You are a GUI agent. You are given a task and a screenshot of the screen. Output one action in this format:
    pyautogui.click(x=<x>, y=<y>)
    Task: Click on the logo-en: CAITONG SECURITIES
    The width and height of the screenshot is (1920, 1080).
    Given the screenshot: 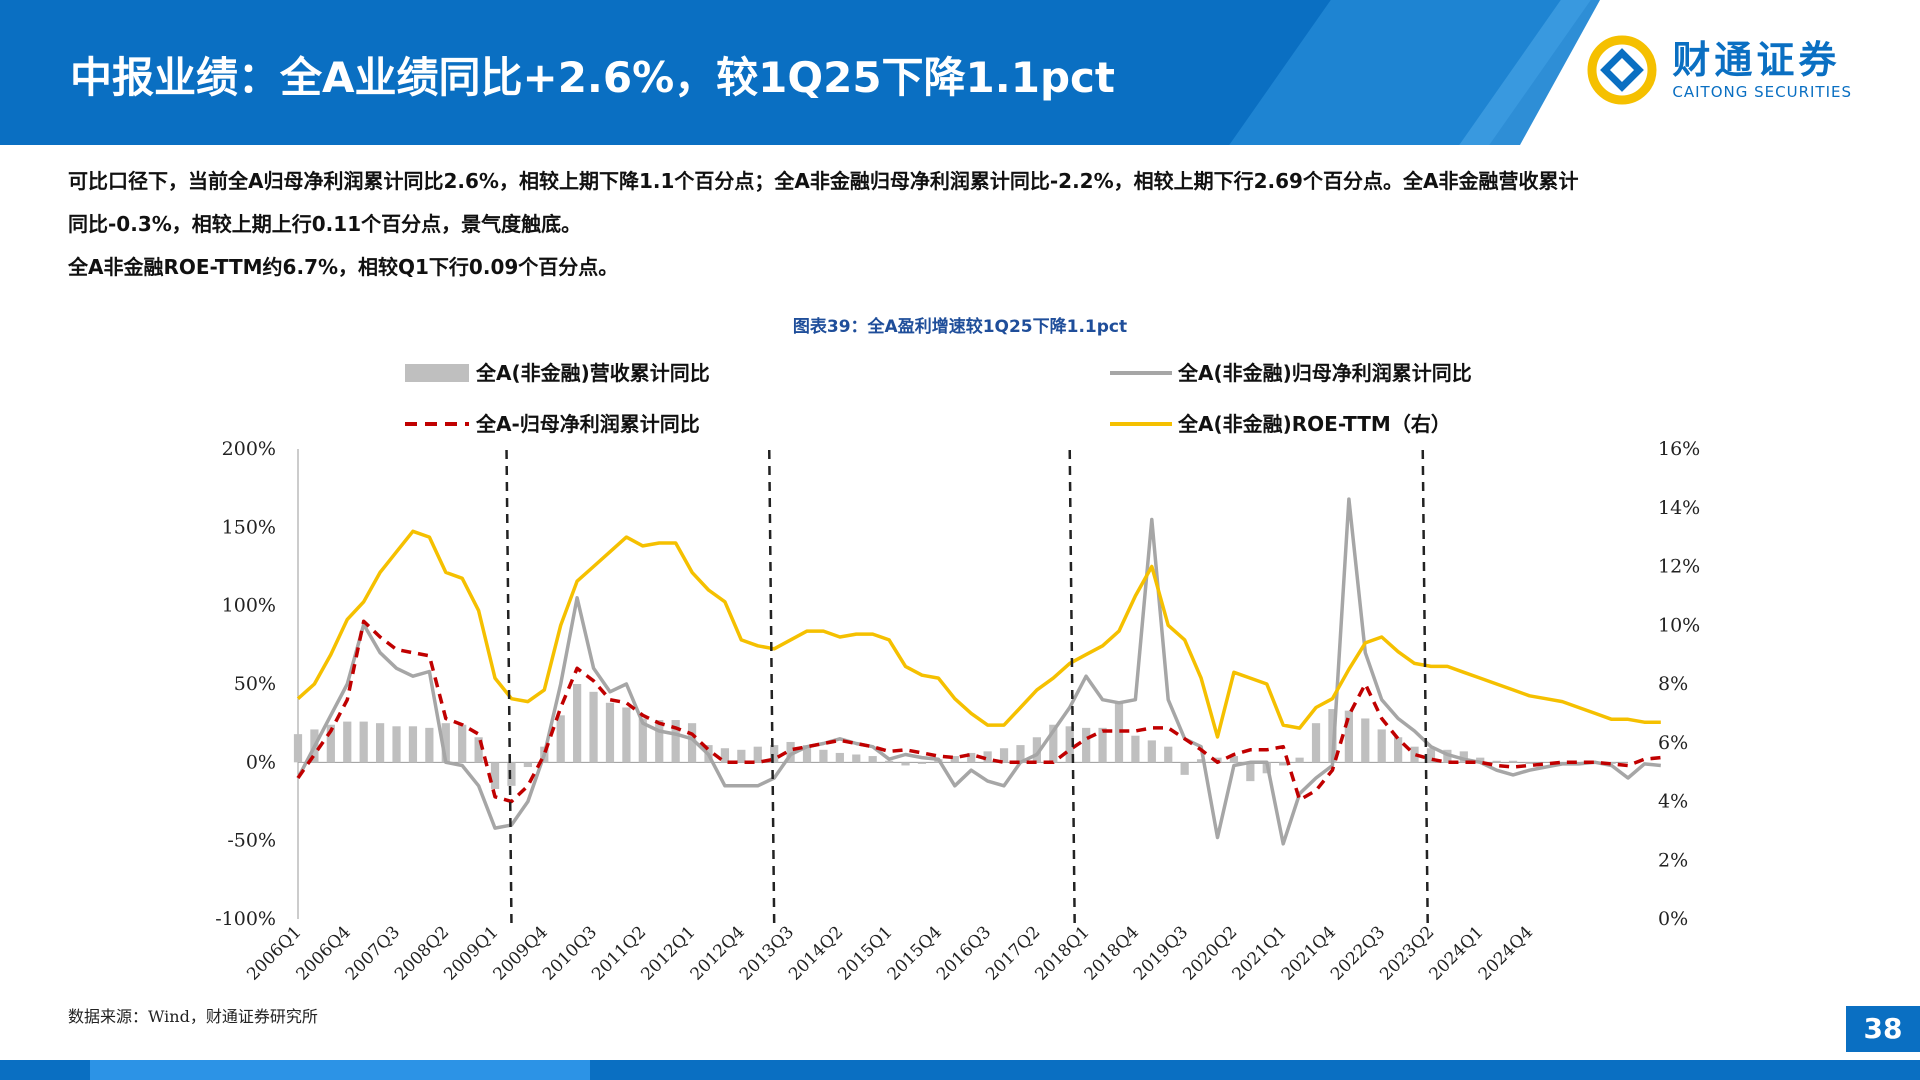 What is the action you would take?
    pyautogui.click(x=1762, y=92)
    